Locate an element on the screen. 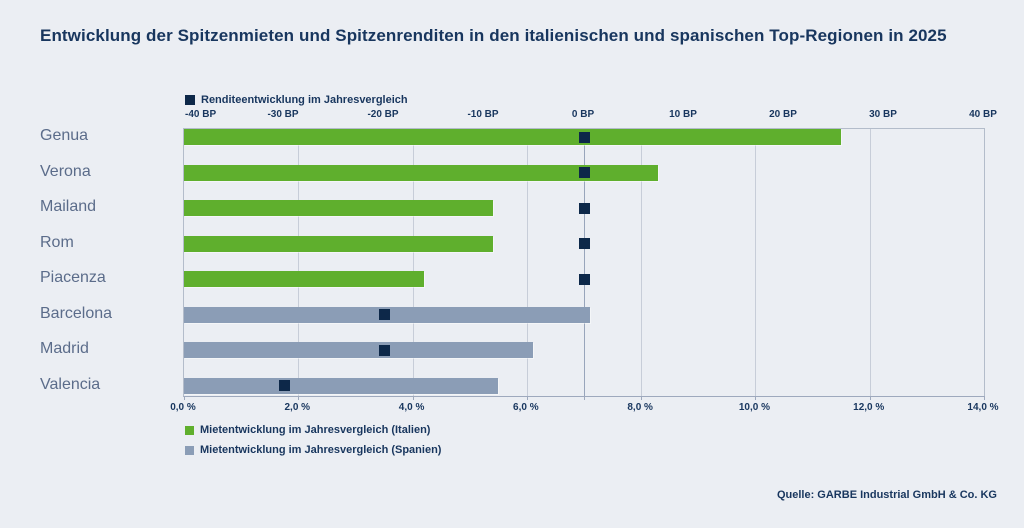 The image size is (1024, 528). axis-tick-4pct is located at coordinates (413, 398).